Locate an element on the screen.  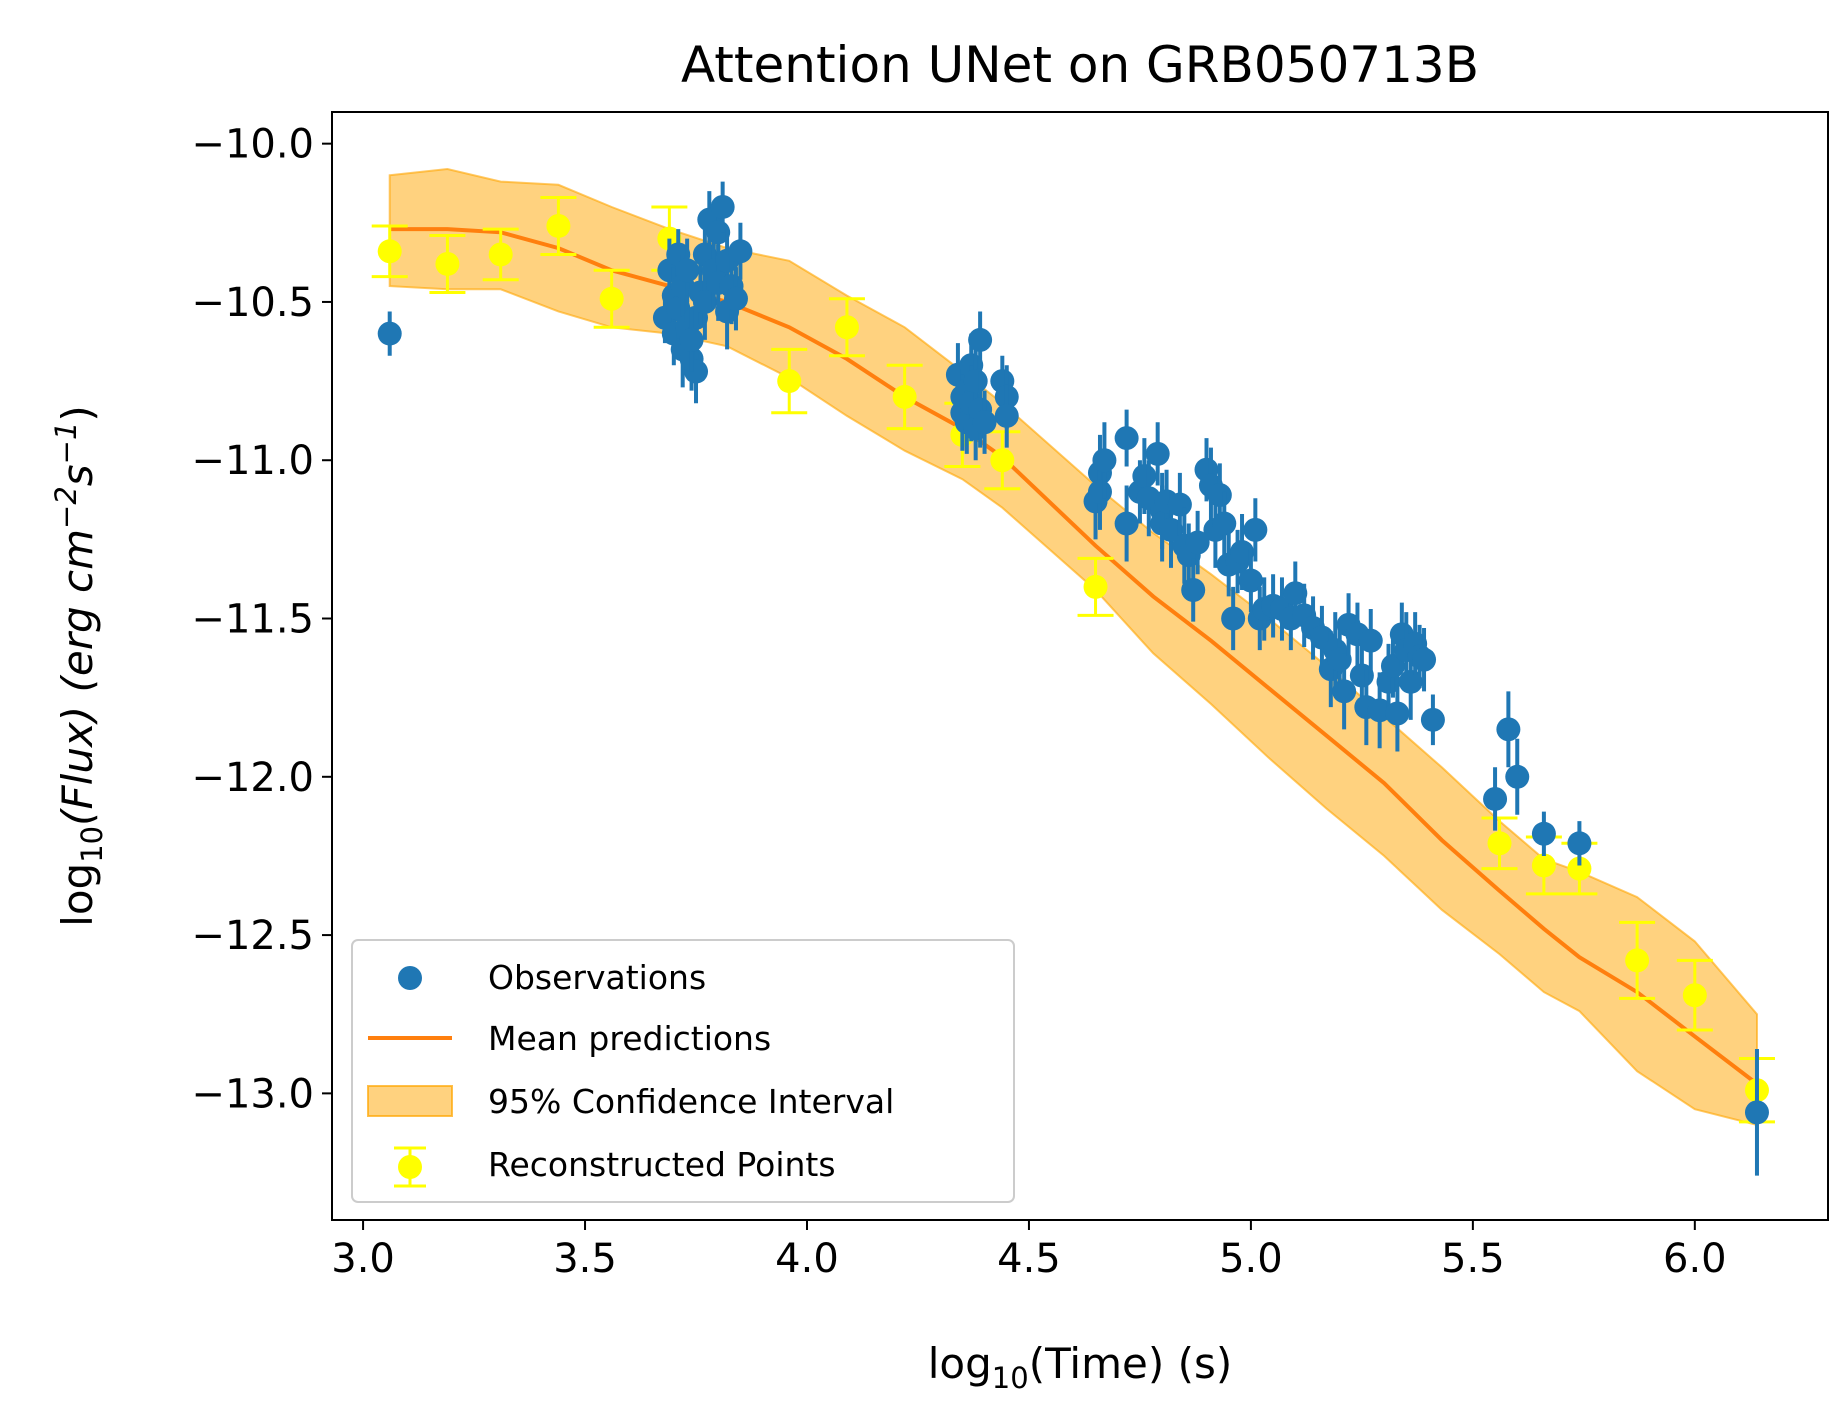
legend-reconstructed-dot is located at coordinates (410, 1167).